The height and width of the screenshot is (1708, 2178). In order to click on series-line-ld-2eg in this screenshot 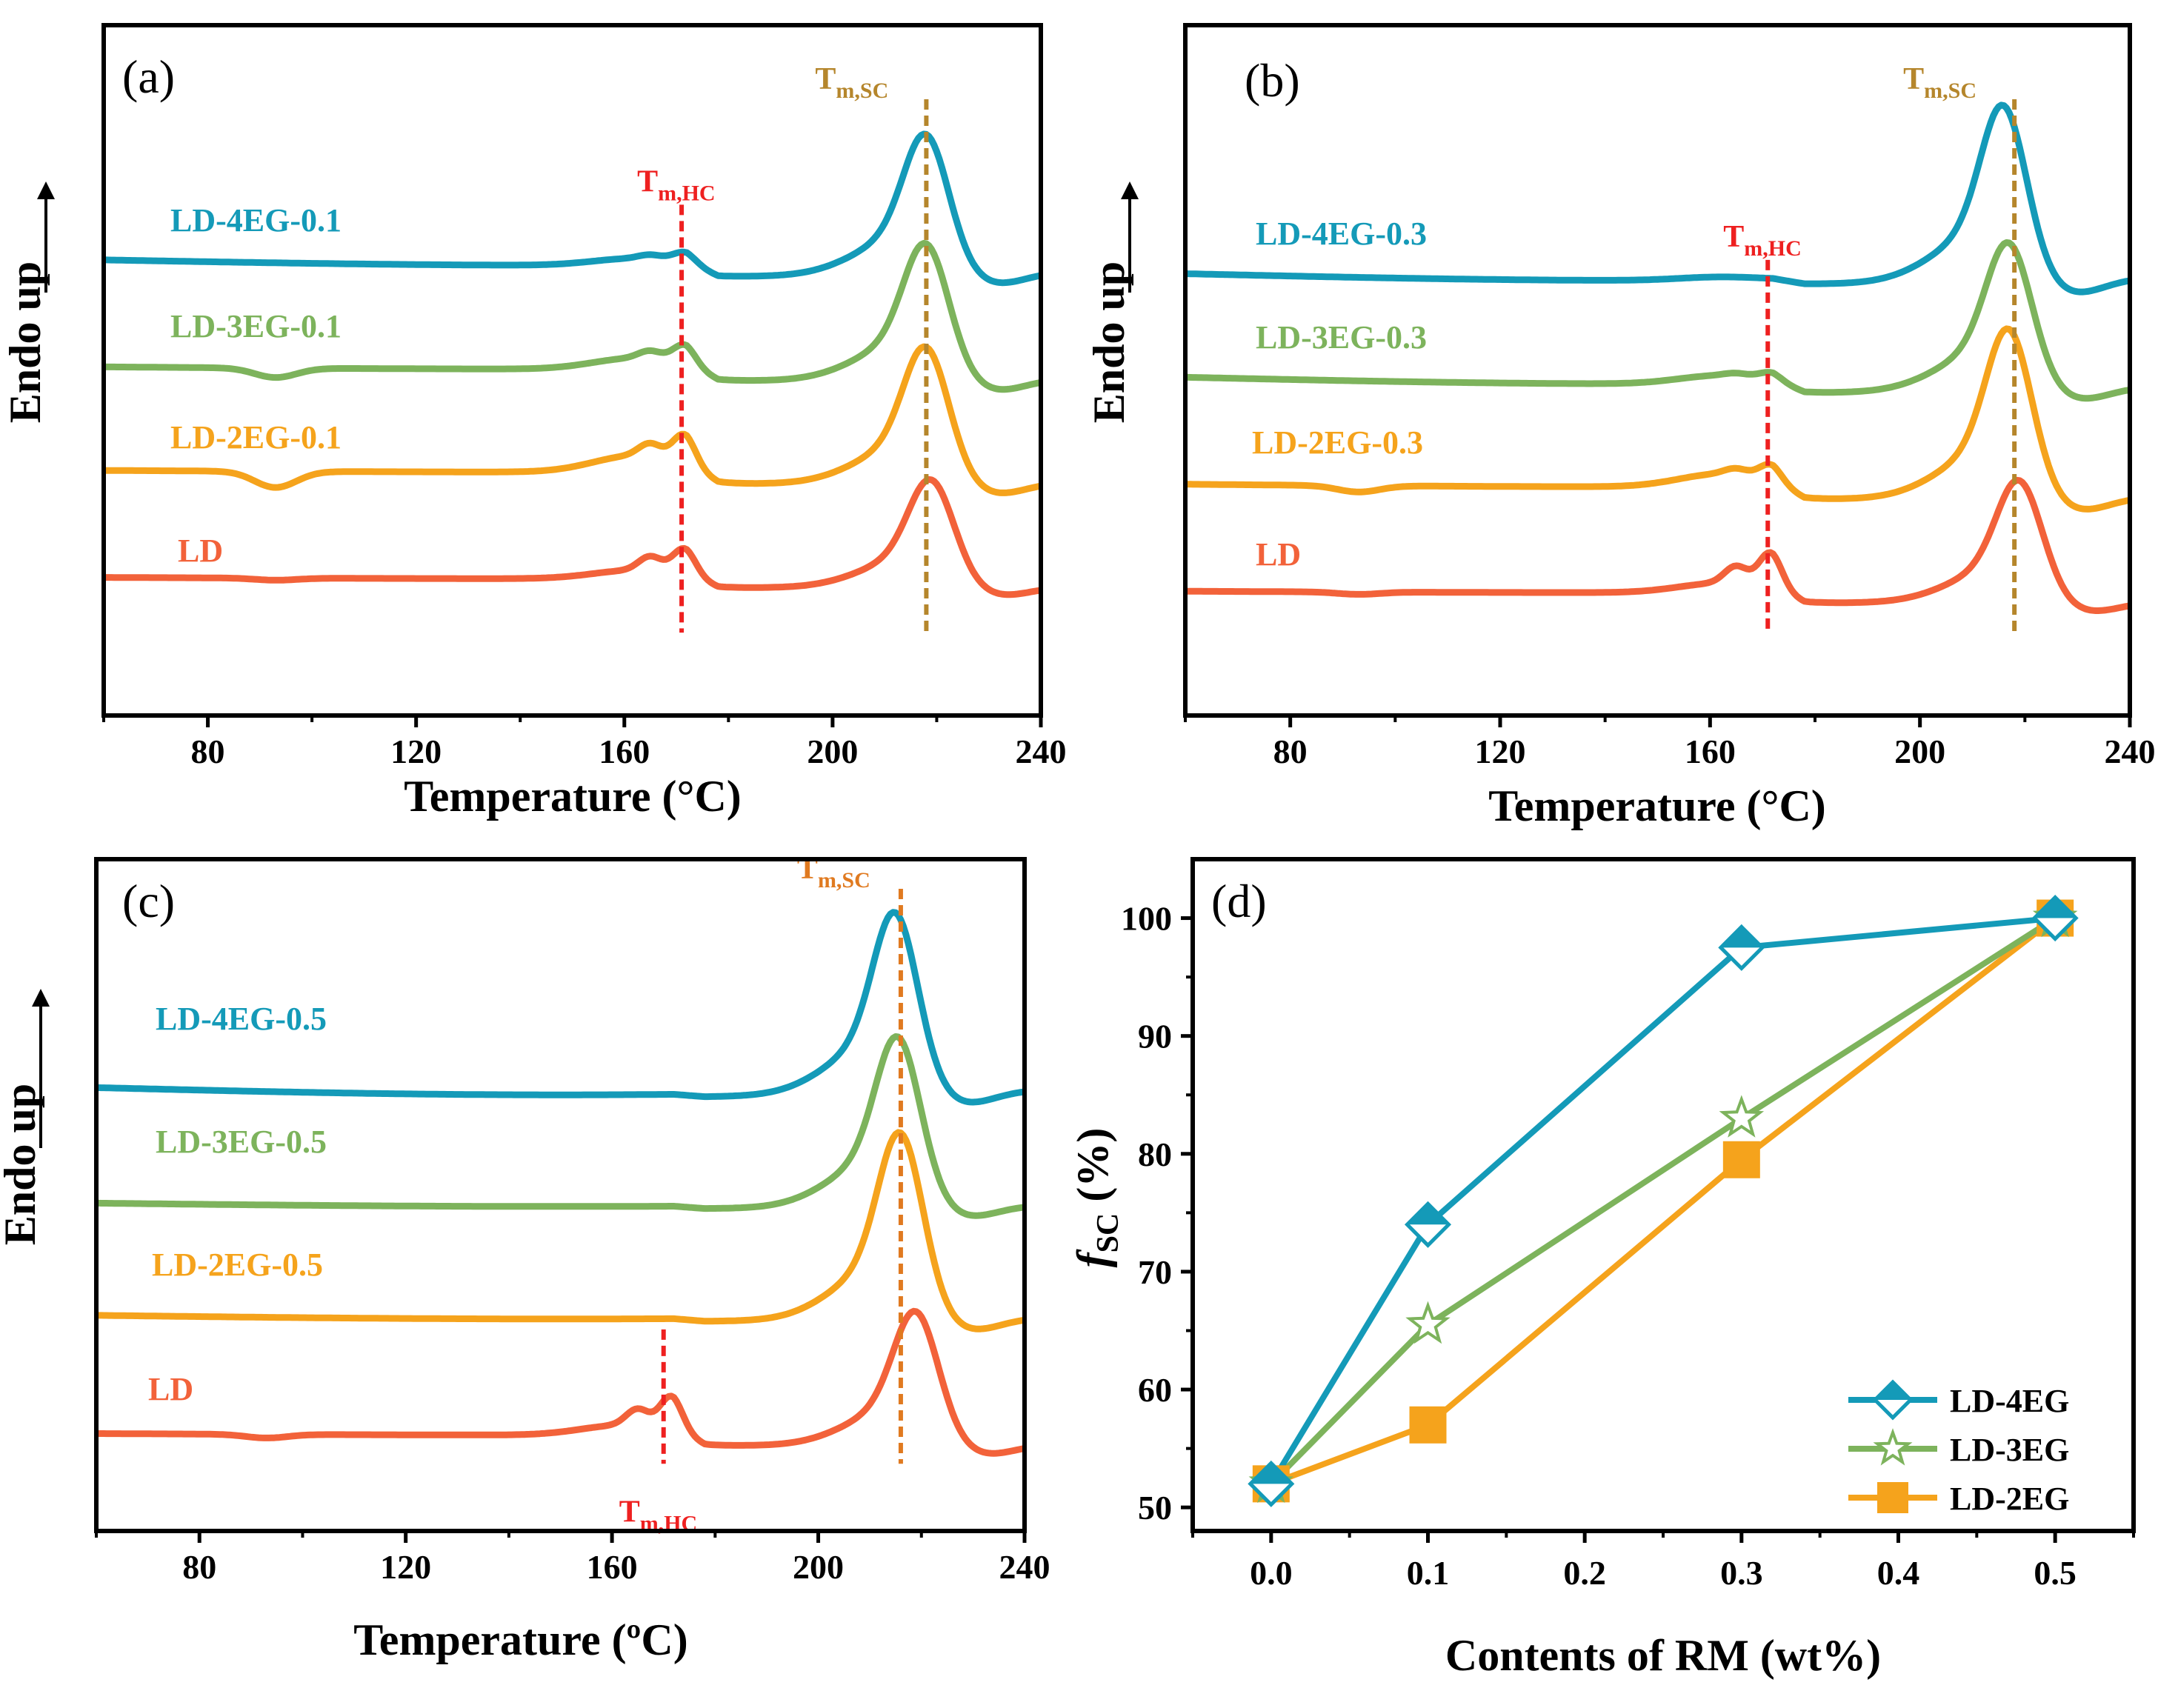, I will do `click(1664, 1201)`.